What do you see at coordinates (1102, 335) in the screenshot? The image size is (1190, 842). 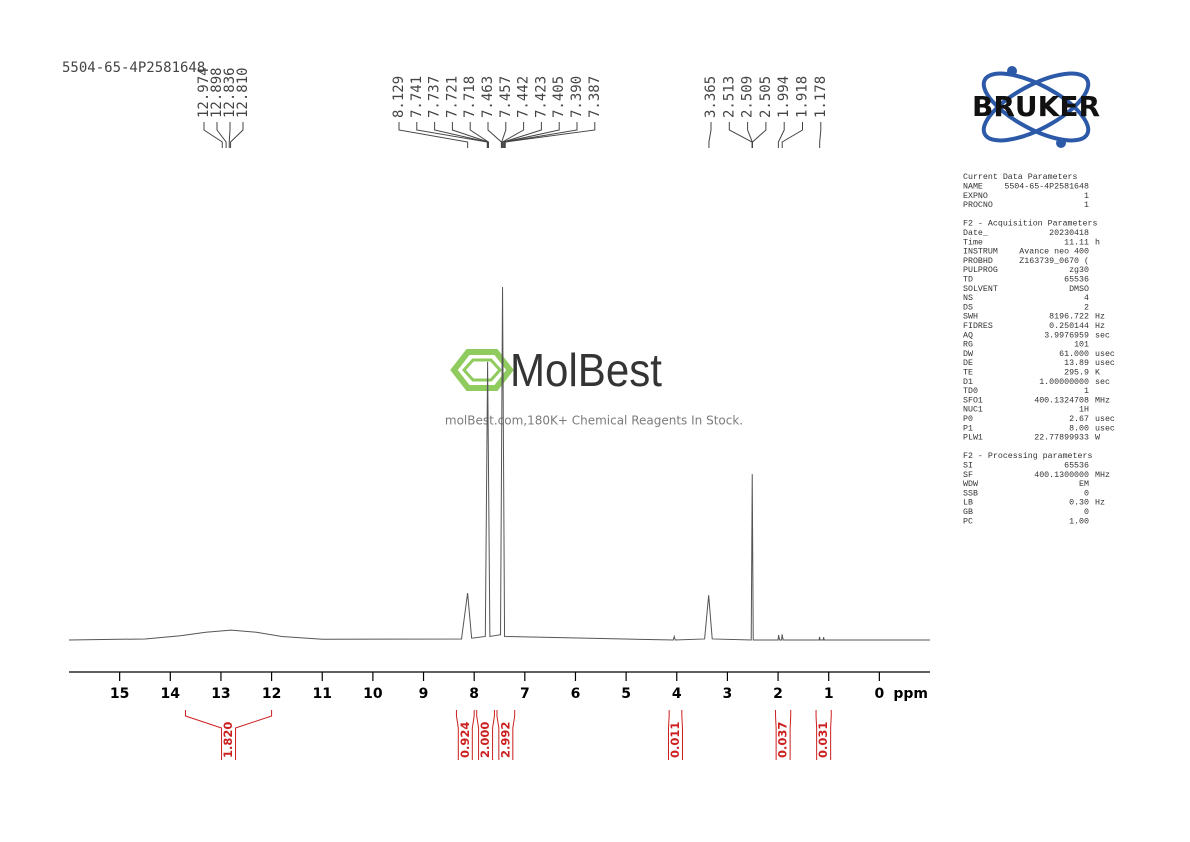 I see `parameter-unit: sec` at bounding box center [1102, 335].